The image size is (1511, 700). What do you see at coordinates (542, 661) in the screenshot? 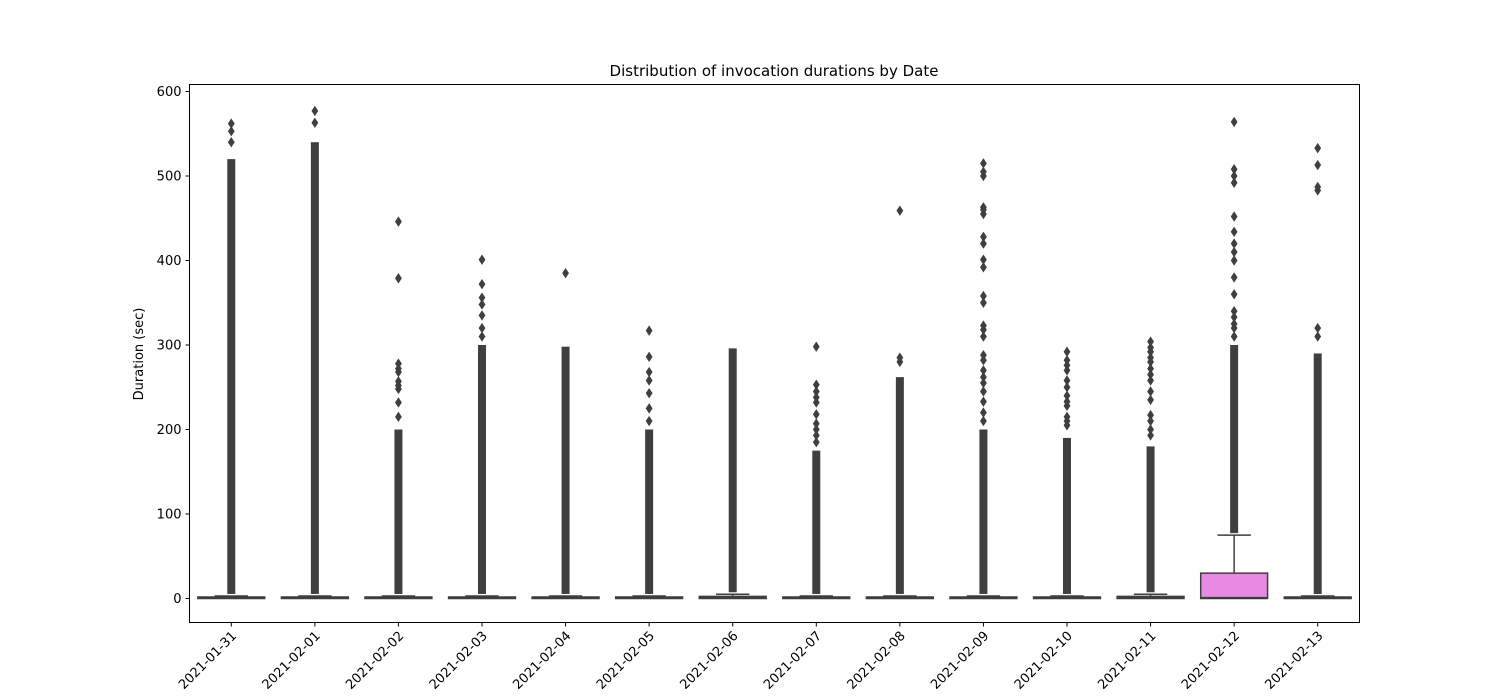
I see `x-tick-label: 2021-02-04` at bounding box center [542, 661].